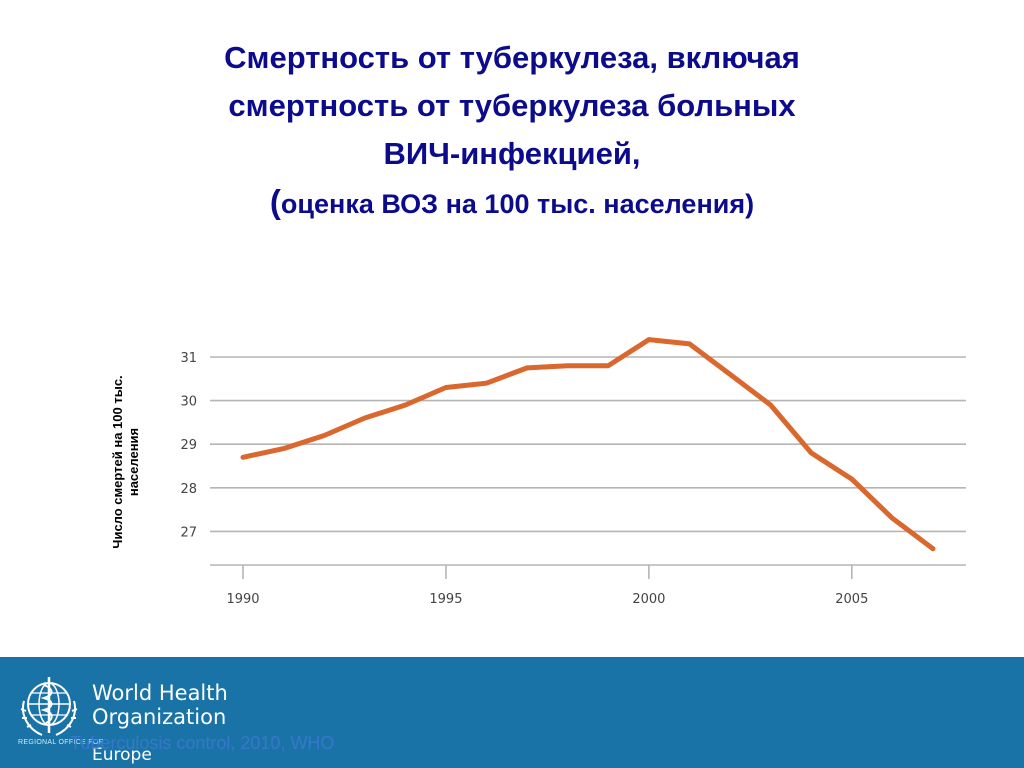  Describe the element at coordinates (49, 706) in the screenshot. I see `who-emblem-icon` at that location.